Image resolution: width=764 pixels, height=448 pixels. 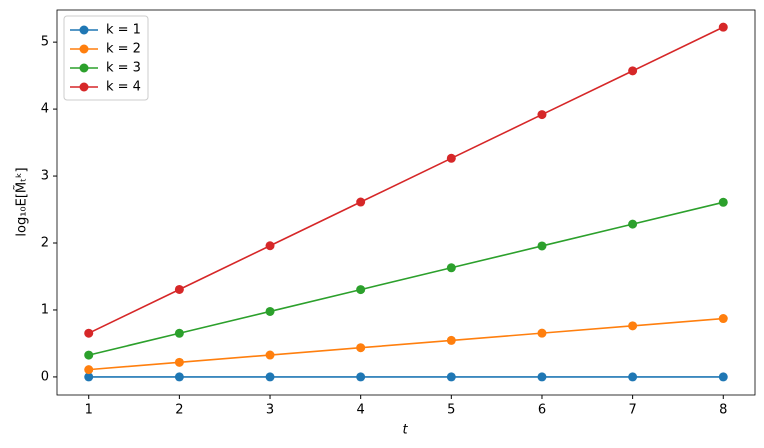 What do you see at coordinates (270, 410) in the screenshot?
I see `x-tick-label: 3` at bounding box center [270, 410].